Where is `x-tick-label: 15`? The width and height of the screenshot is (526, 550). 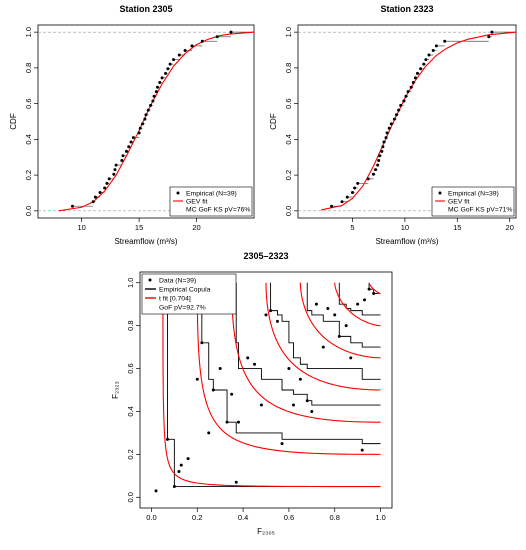 x-tick-label: 15 is located at coordinates (457, 227).